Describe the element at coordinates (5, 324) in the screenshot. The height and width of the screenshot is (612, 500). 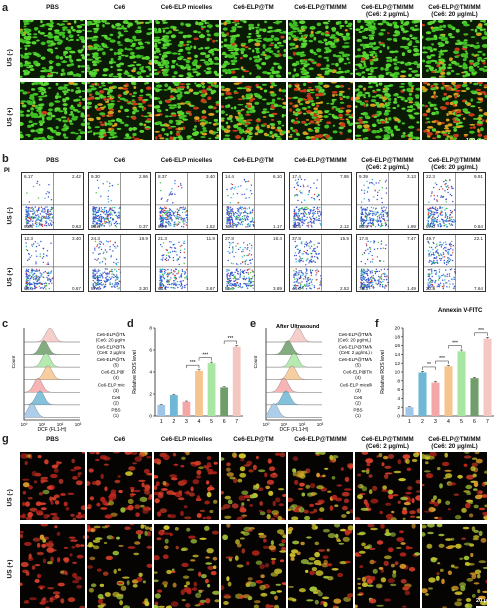
I see `panel-label-c: c` at that location.